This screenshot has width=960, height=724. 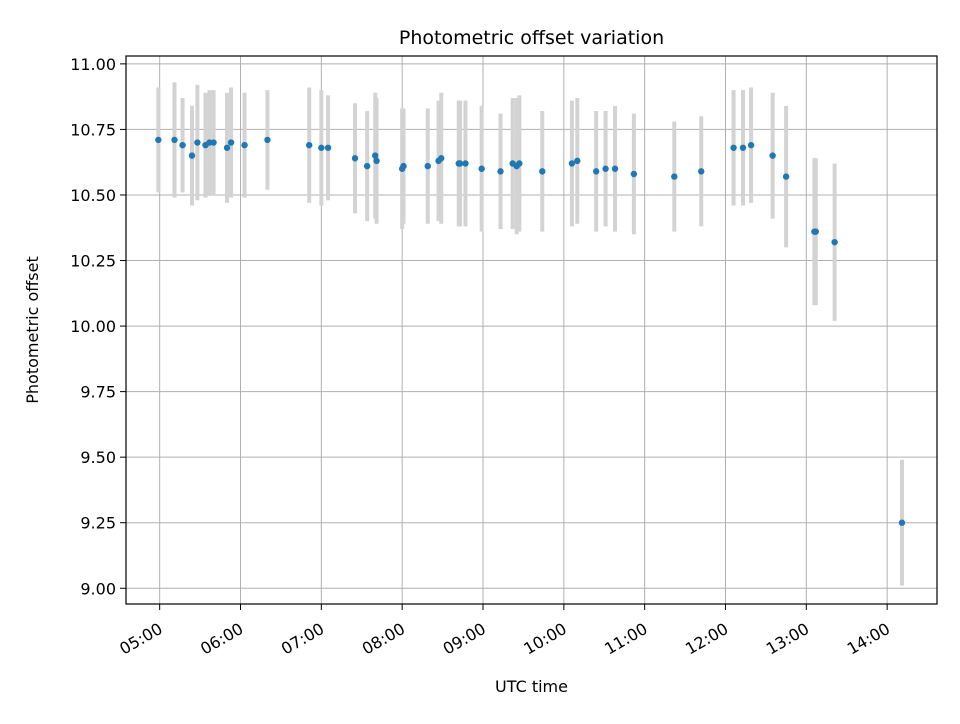 What do you see at coordinates (93, 129) in the screenshot?
I see `y-tick-label: 10.75` at bounding box center [93, 129].